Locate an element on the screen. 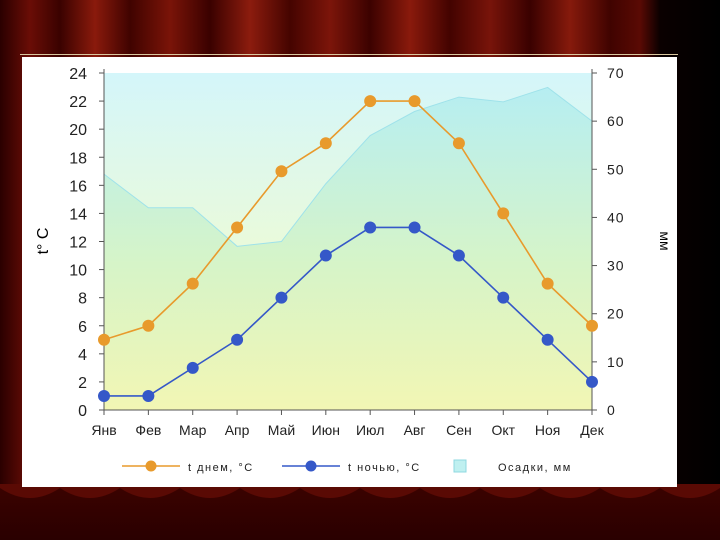  y-tick-label: 20 is located at coordinates (78, 130).